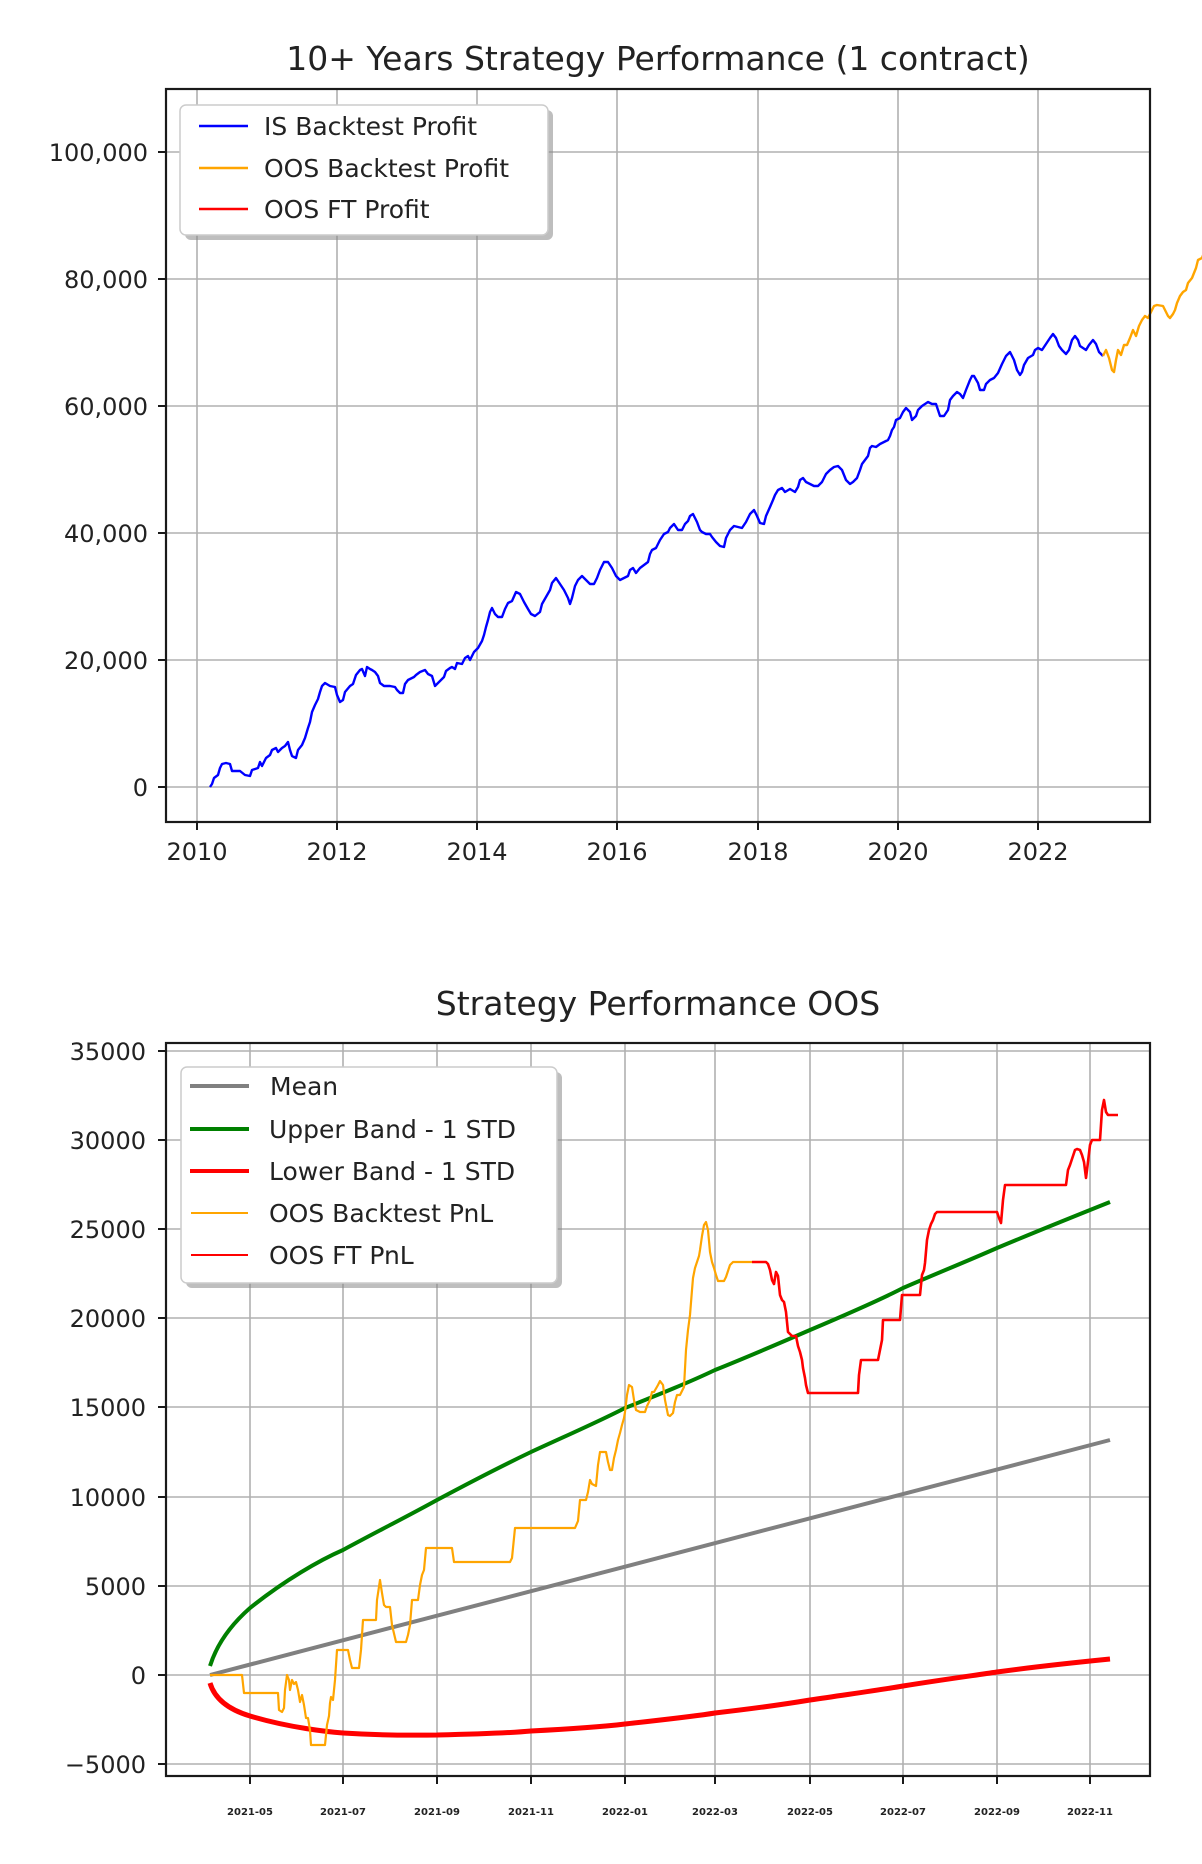 This screenshot has width=1202, height=1864. Describe the element at coordinates (810, 1812) in the screenshot. I see `x-tick-label: 2022-05` at that location.